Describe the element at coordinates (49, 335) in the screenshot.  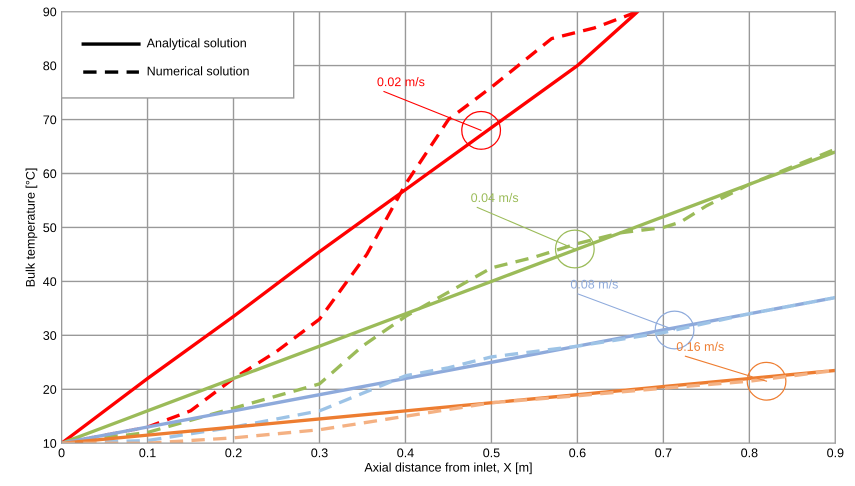
I see `y-tick-label: 30` at that location.